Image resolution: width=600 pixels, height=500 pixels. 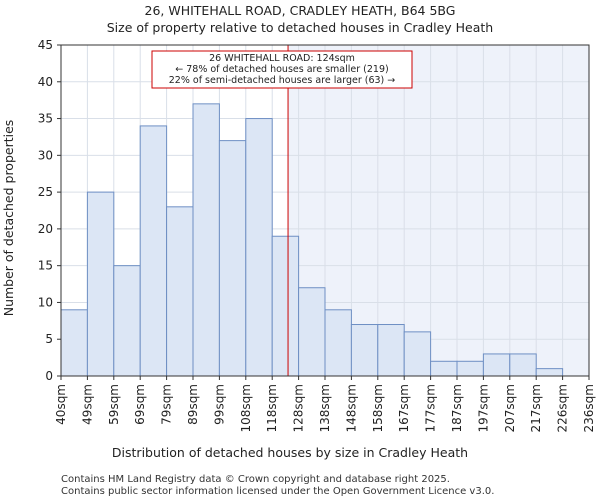 What do you see at coordinates (45, 266) in the screenshot?
I see `y-tick-label: 15` at bounding box center [45, 266].